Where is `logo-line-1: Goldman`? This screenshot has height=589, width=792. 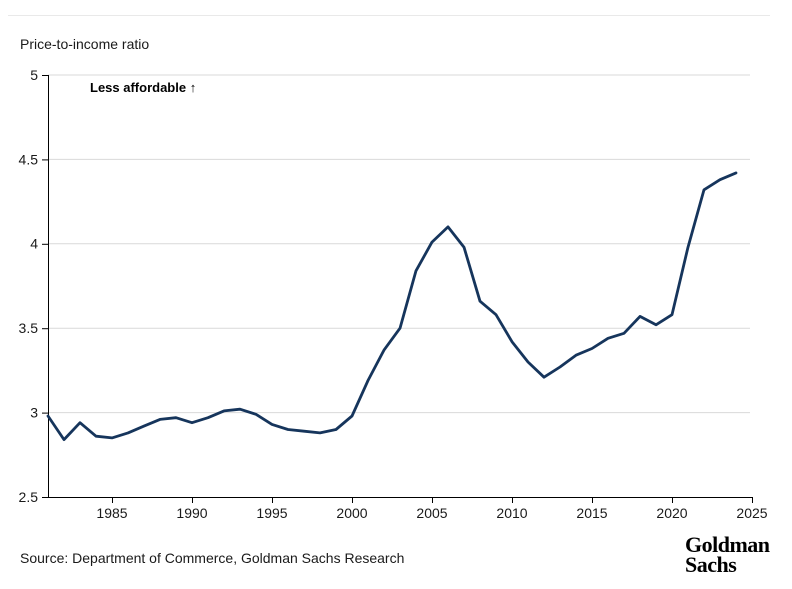
logo-line-1: Goldman is located at coordinates (727, 544).